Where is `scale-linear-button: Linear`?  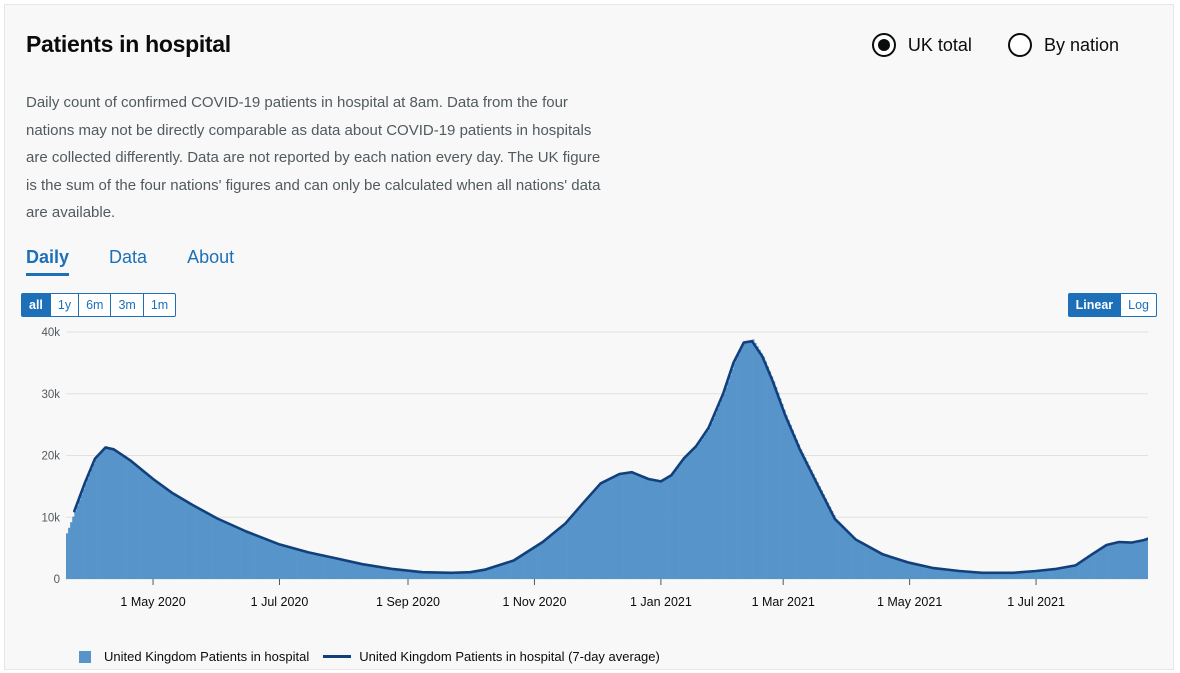
scale-linear-button: Linear is located at coordinates (1094, 305).